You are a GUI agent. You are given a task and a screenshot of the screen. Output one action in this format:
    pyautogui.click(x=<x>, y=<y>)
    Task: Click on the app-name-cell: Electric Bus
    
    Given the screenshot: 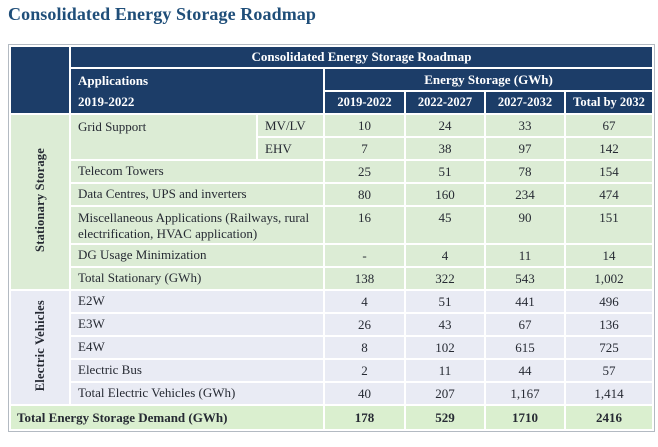 What is the action you would take?
    pyautogui.click(x=197, y=370)
    